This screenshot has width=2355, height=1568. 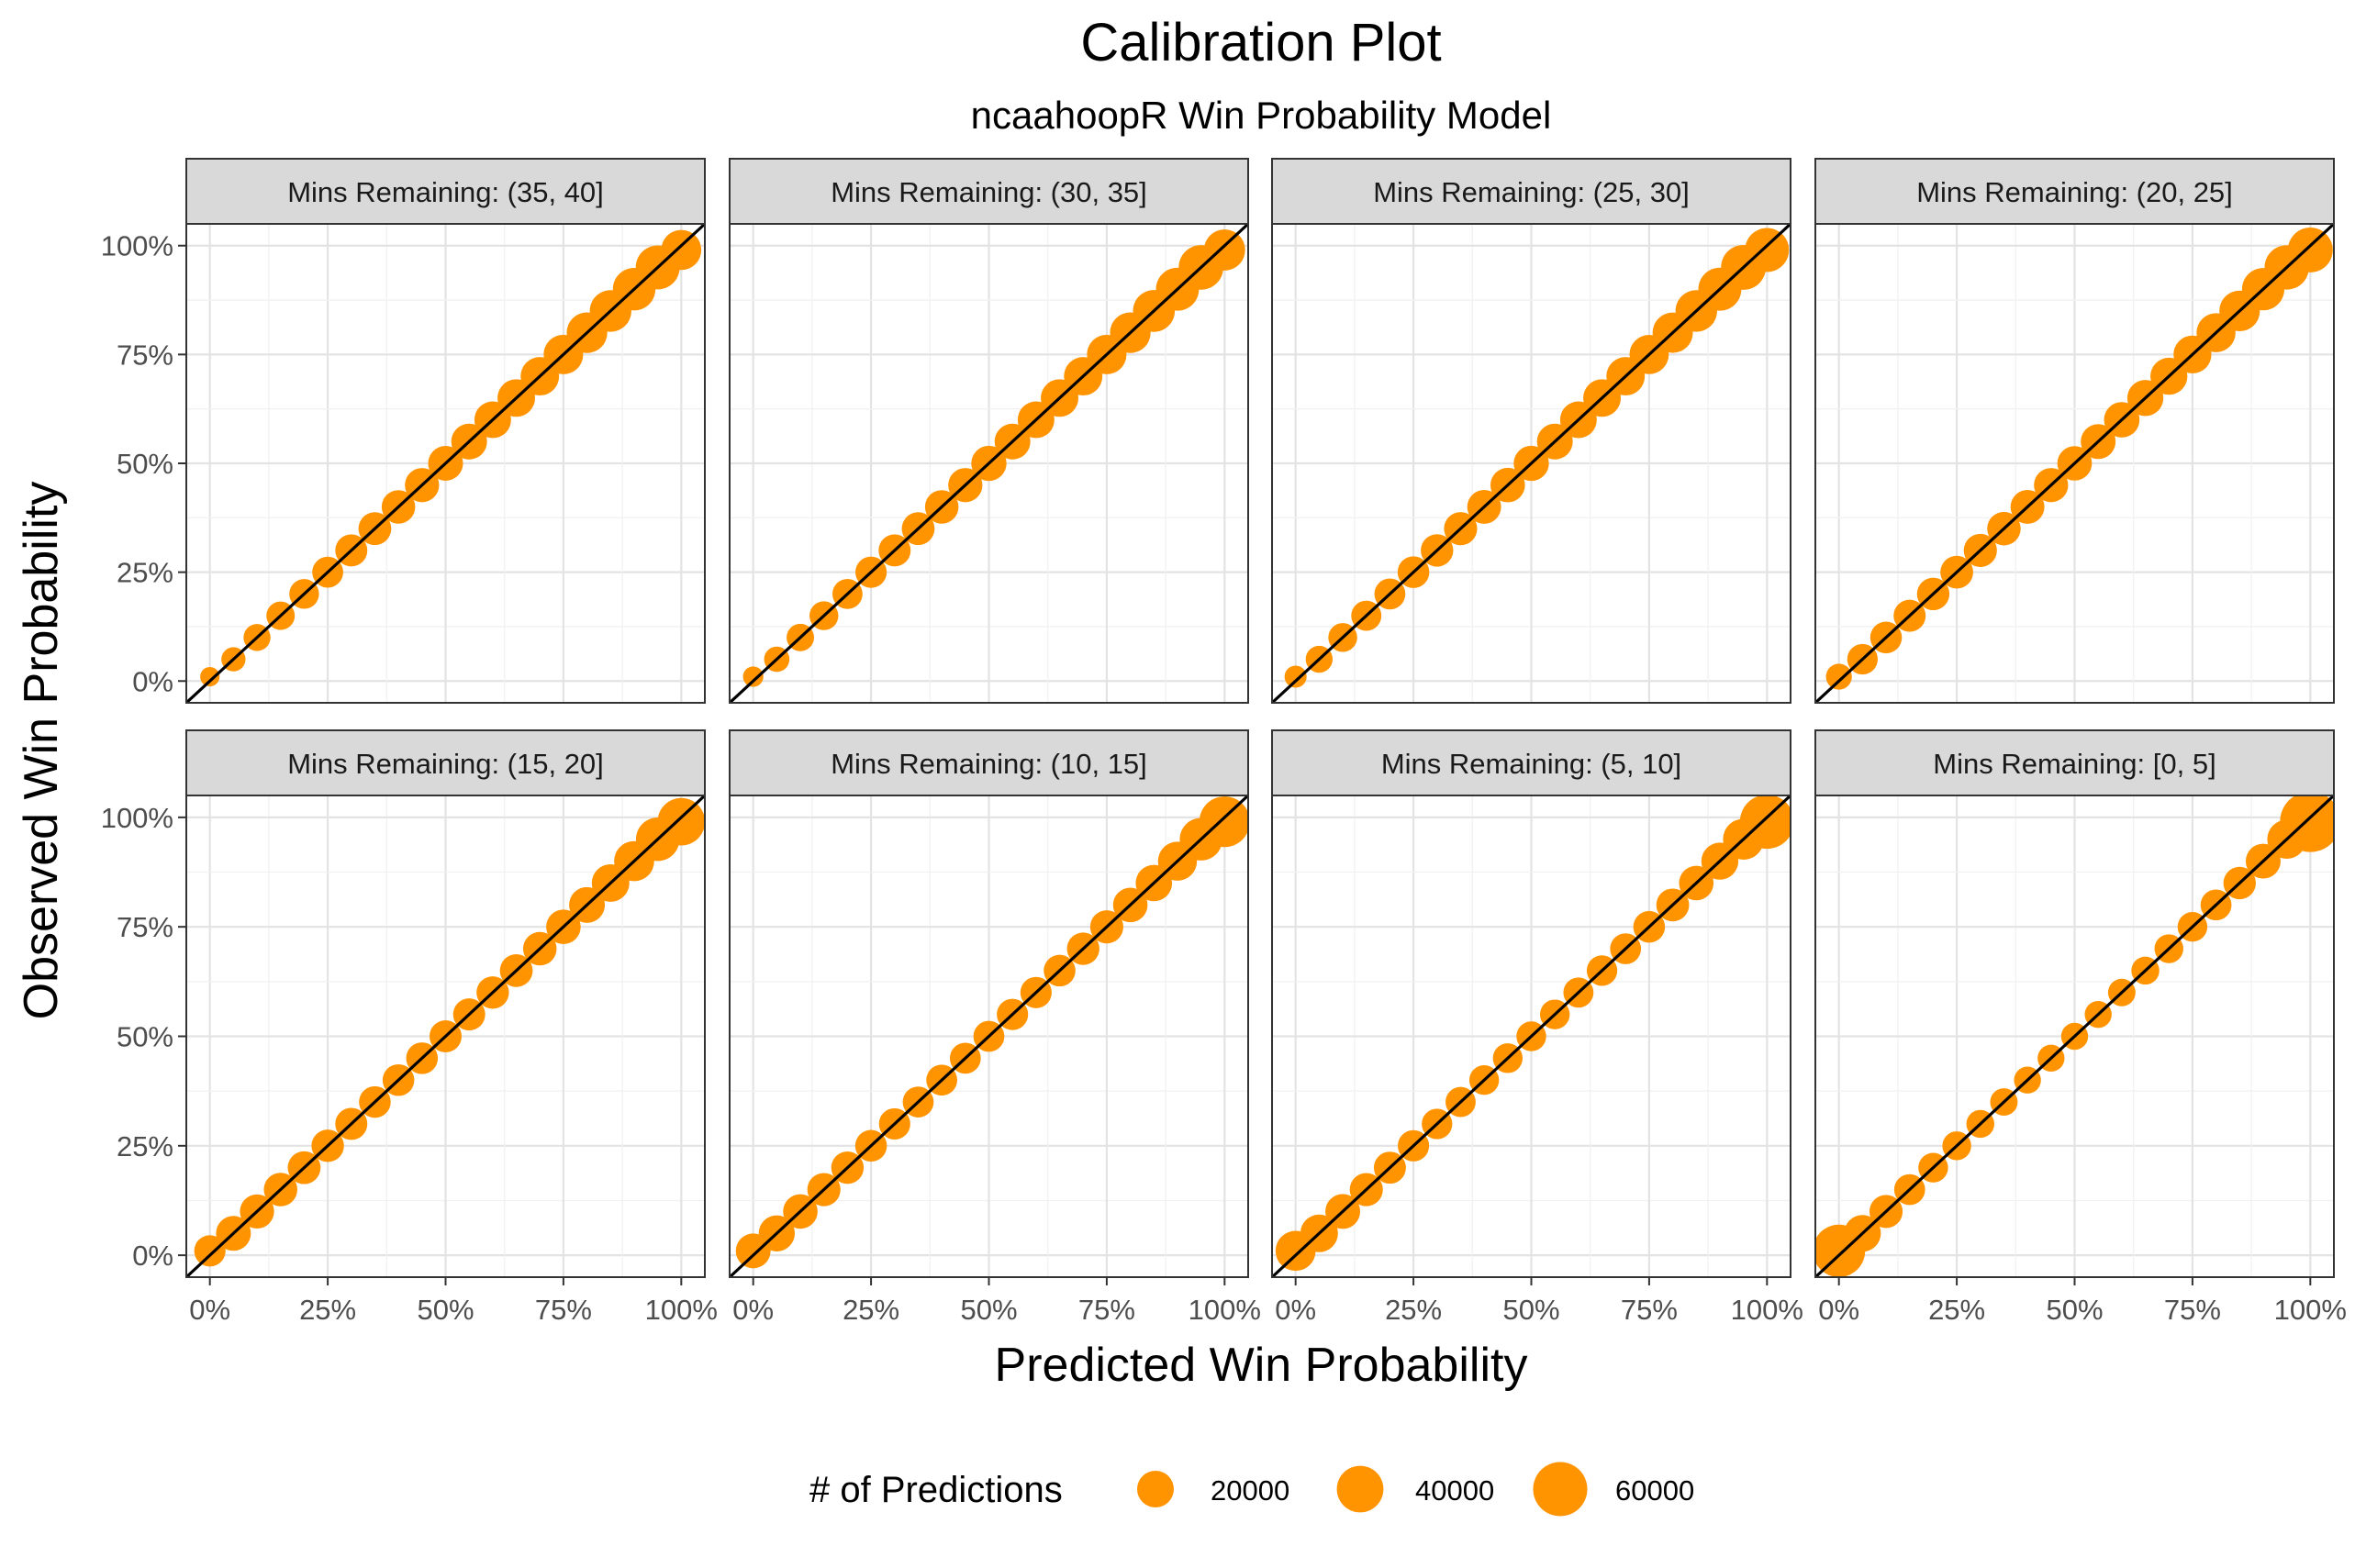 I want to click on facet-panel: Mins Remaining: (30, 35], so click(x=989, y=431).